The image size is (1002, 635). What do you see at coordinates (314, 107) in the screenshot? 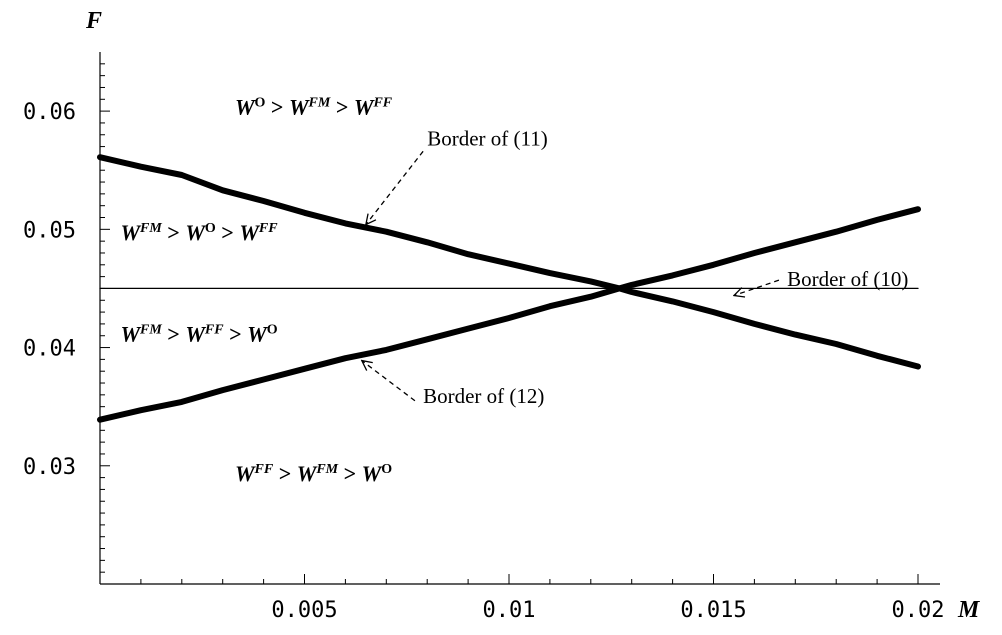
I see `region-top-label: WO > WFM > WFF` at bounding box center [314, 107].